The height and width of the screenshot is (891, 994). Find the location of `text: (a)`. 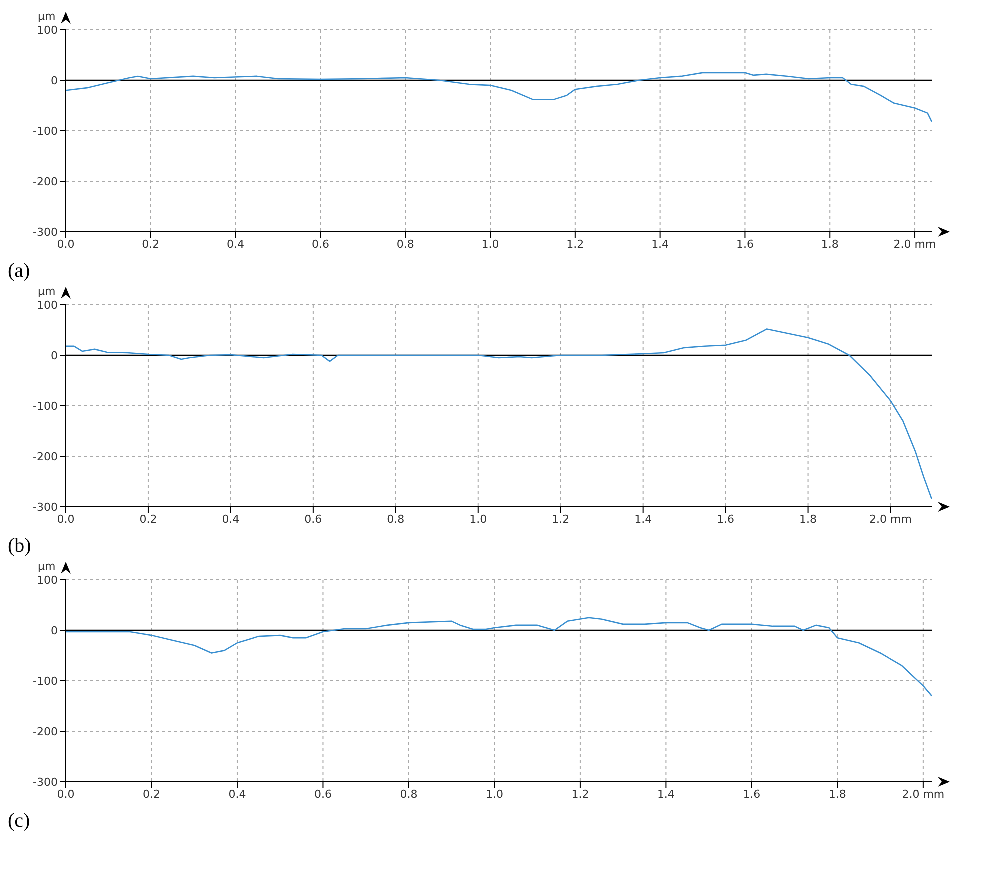

text: (a) is located at coordinates (20, 271).